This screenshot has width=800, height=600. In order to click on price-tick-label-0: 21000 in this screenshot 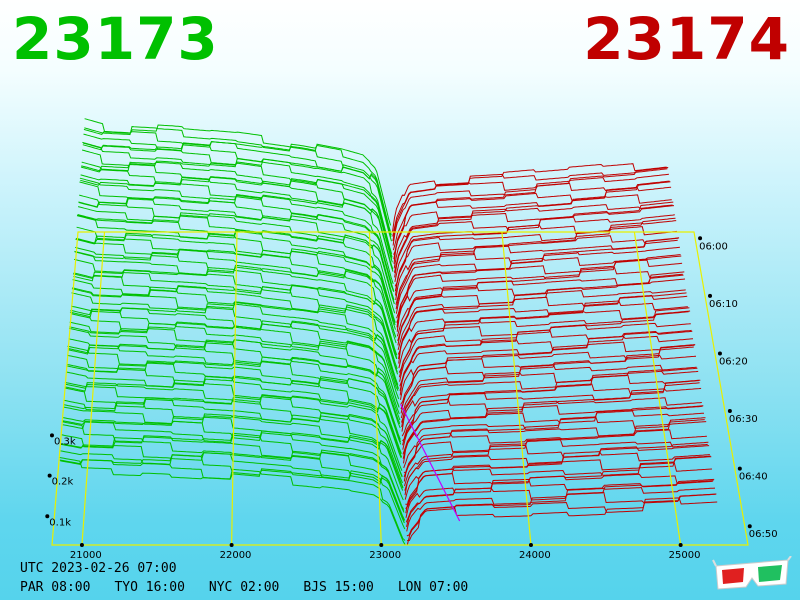, I will do `click(86, 555)`.